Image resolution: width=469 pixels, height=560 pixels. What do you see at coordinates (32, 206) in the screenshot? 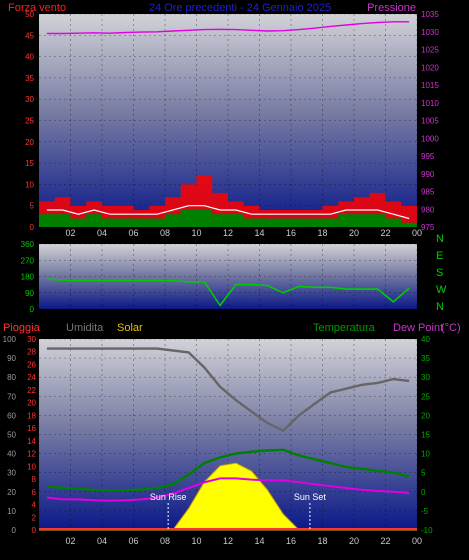
I see `y-left-tick-label: 5` at bounding box center [32, 206].